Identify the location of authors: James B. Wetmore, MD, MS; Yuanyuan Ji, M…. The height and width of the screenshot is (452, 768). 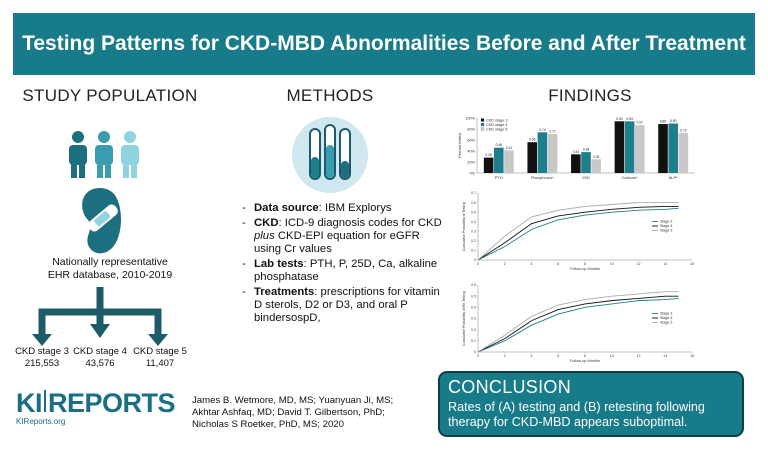
(293, 412).